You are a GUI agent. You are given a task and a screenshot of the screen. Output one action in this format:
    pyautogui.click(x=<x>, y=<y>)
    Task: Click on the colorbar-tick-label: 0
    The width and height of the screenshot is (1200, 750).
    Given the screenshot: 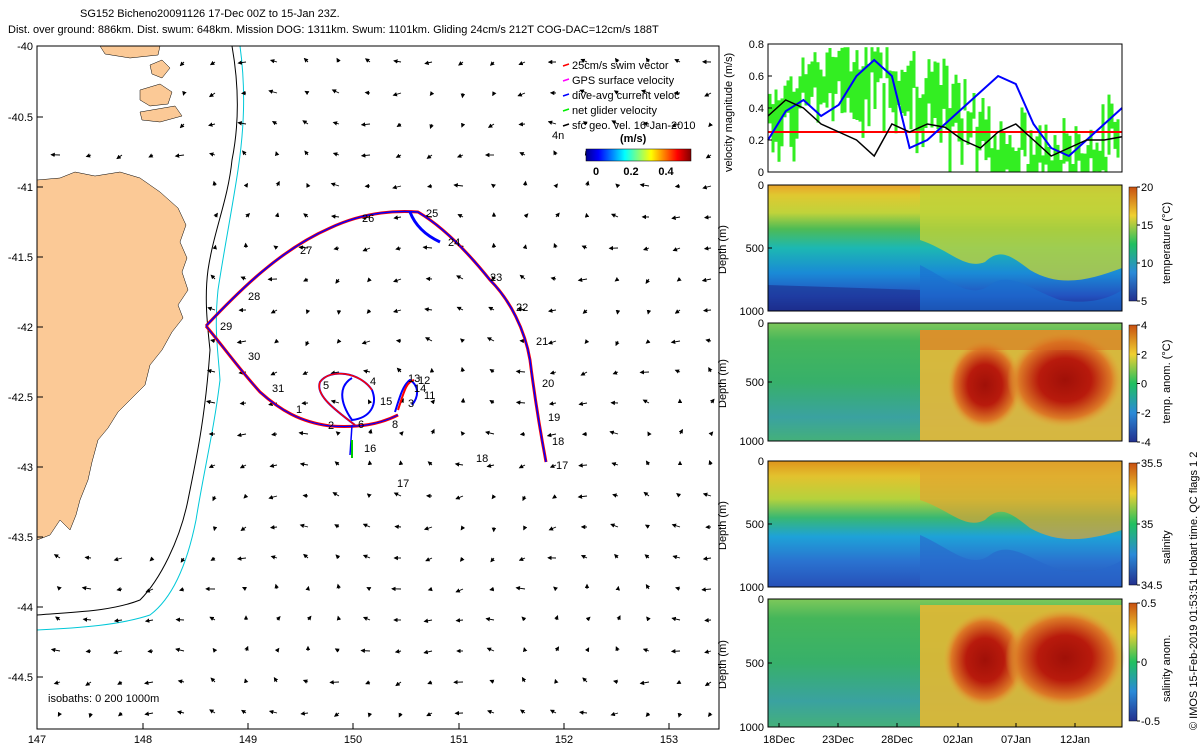 What is the action you would take?
    pyautogui.click(x=1144, y=663)
    